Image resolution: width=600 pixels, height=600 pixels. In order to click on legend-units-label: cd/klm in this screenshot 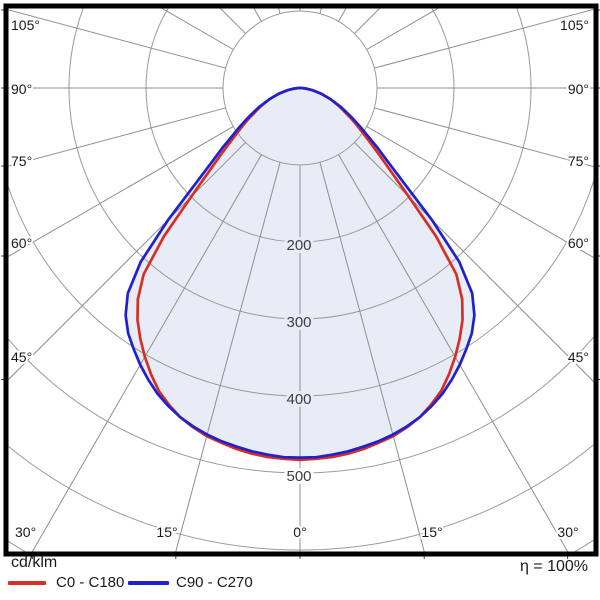, I will do `click(34, 562)`.